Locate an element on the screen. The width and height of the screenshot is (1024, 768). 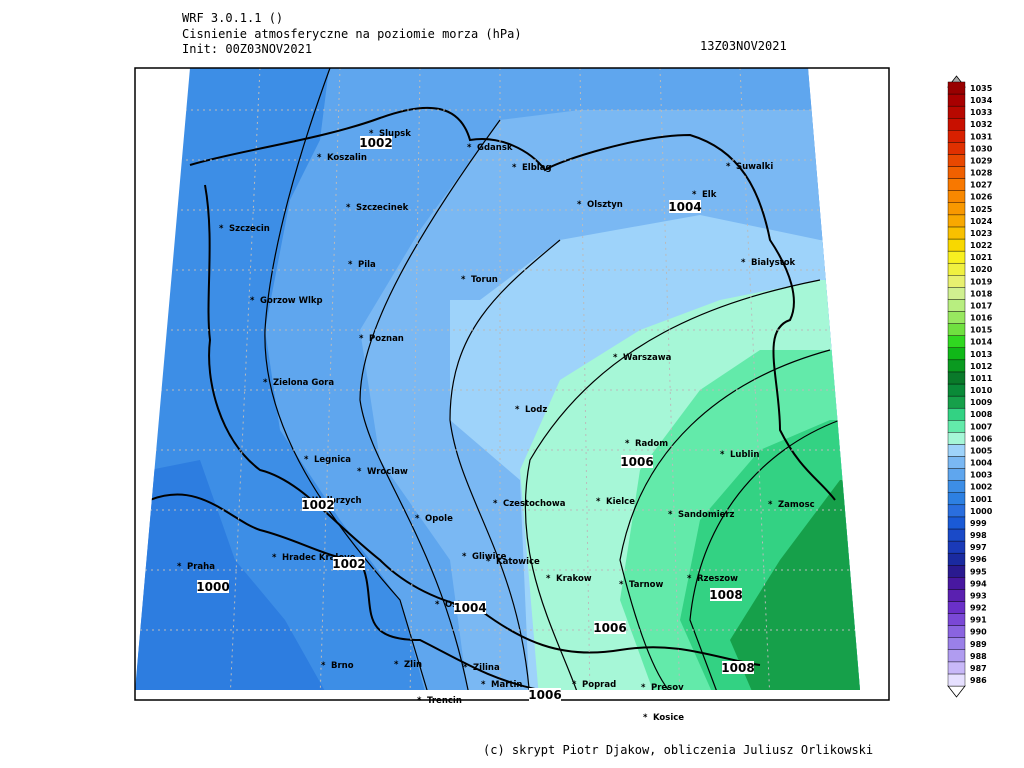
city-label: Koszalin is located at coordinates (347, 158).